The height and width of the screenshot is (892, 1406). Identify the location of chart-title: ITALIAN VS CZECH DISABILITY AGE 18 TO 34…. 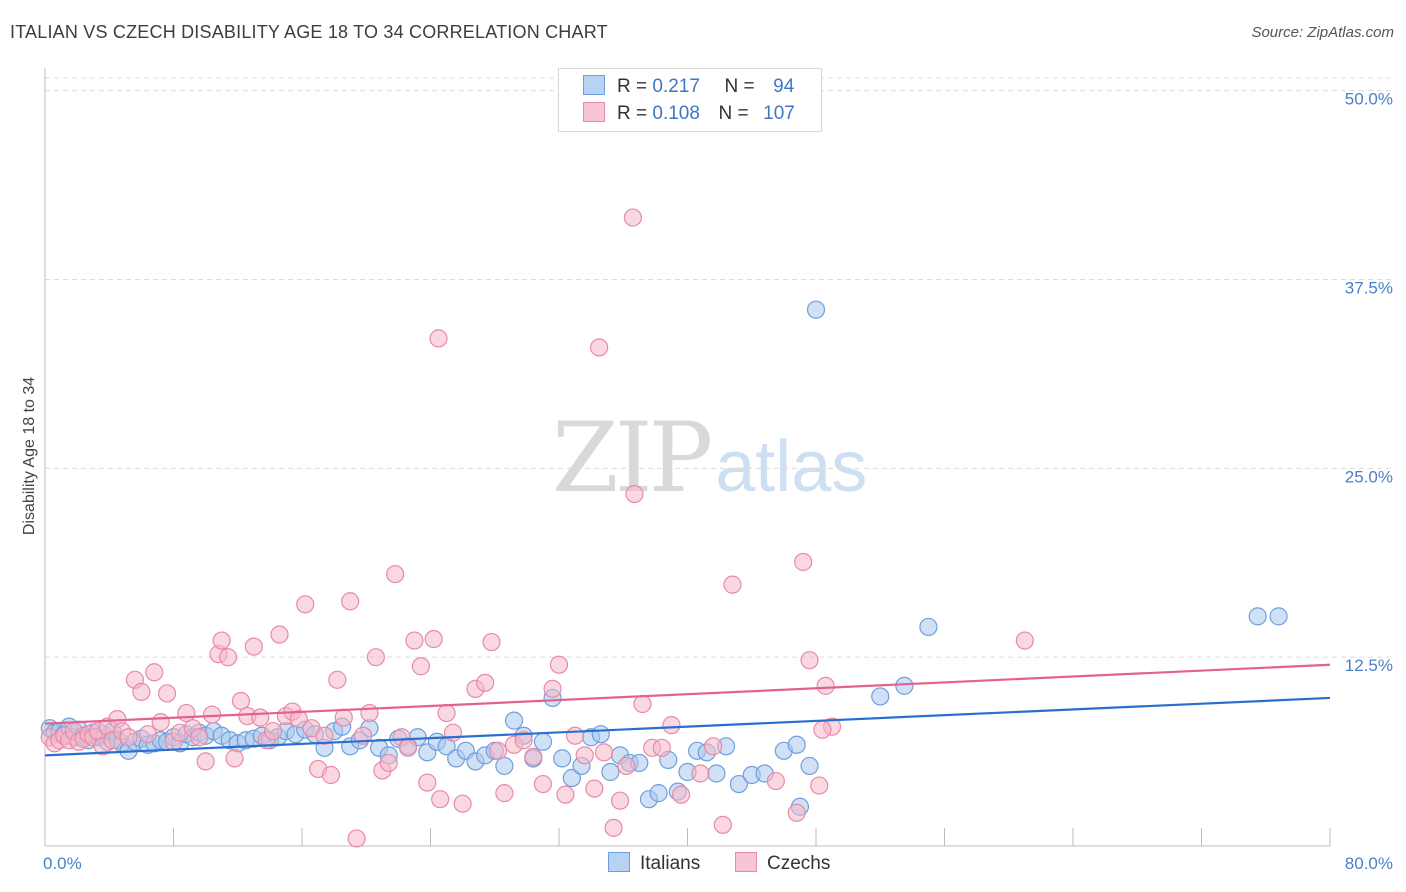
(309, 32).